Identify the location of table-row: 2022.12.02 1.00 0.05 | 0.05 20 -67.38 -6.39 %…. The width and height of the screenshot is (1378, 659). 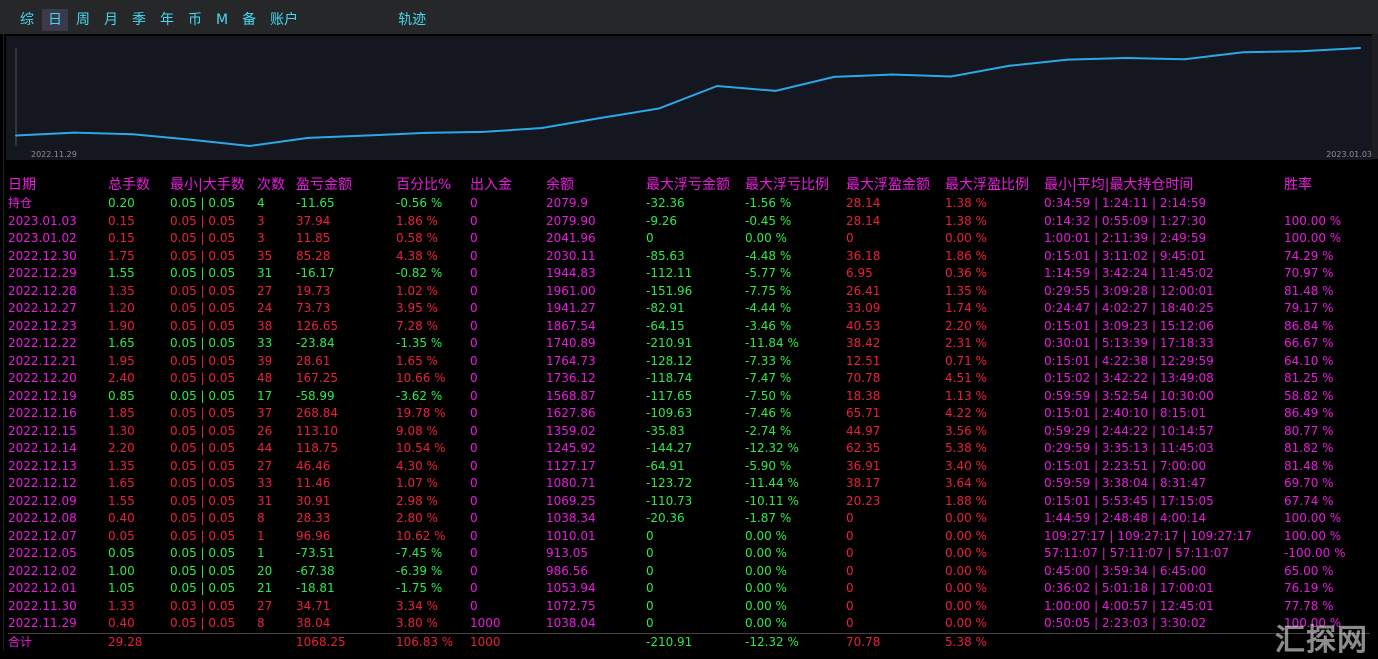
(689, 572).